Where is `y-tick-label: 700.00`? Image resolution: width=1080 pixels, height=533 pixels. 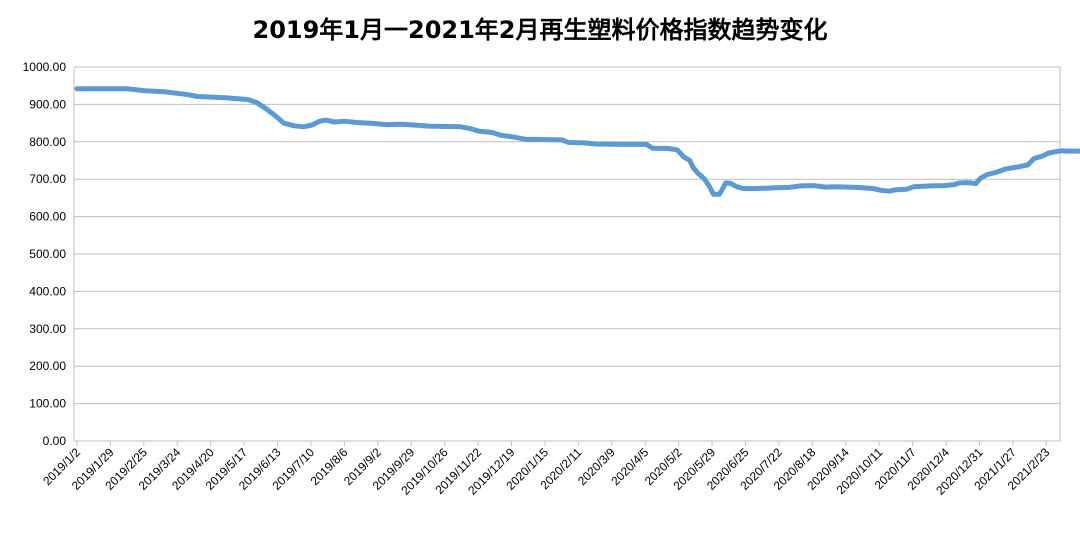
y-tick-label: 700.00 is located at coordinates (47, 179).